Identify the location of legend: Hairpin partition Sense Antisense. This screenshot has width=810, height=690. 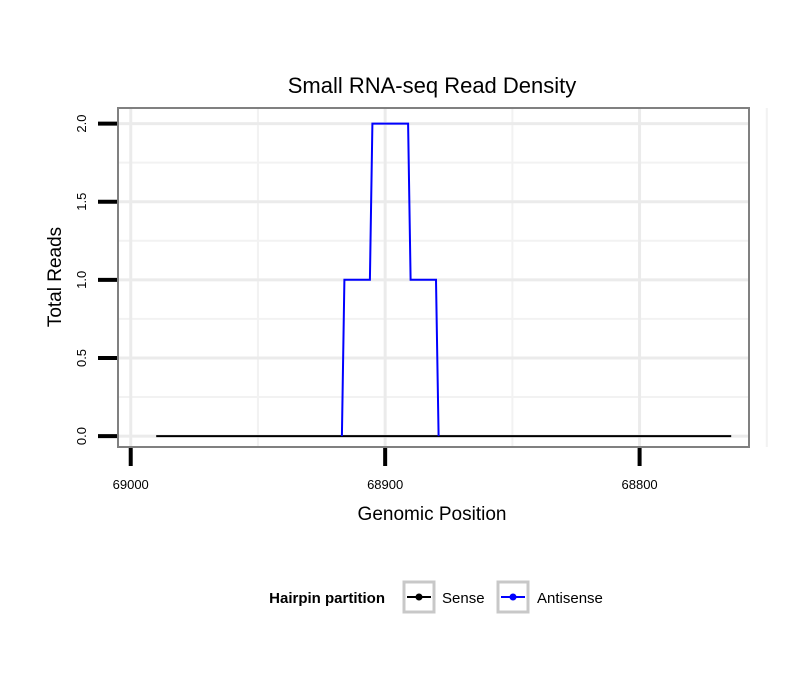
(436, 597).